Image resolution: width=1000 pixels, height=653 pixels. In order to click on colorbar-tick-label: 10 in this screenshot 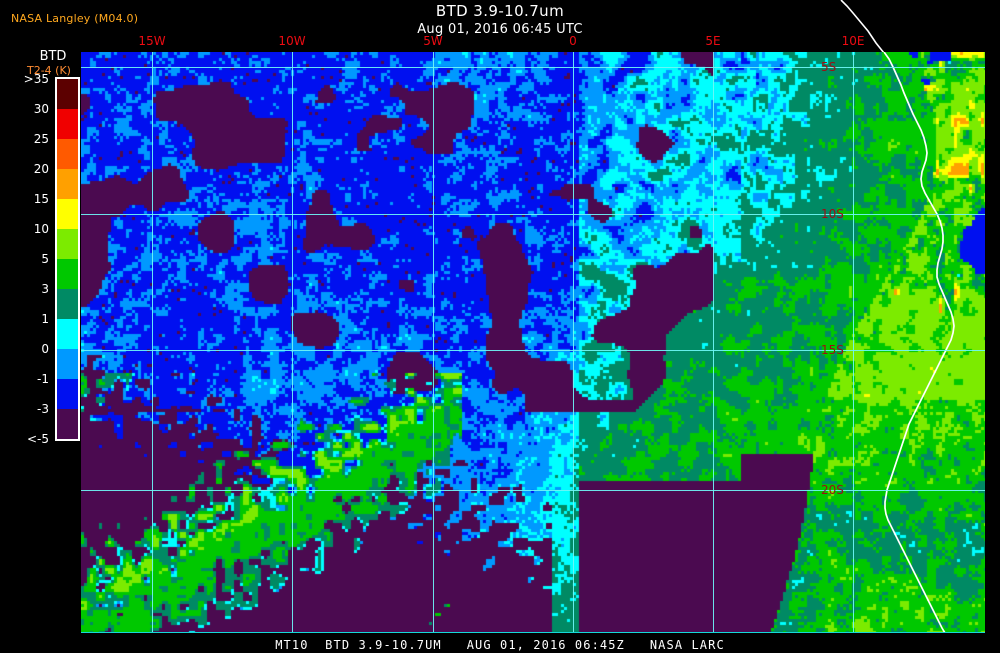, I will do `click(41, 229)`.